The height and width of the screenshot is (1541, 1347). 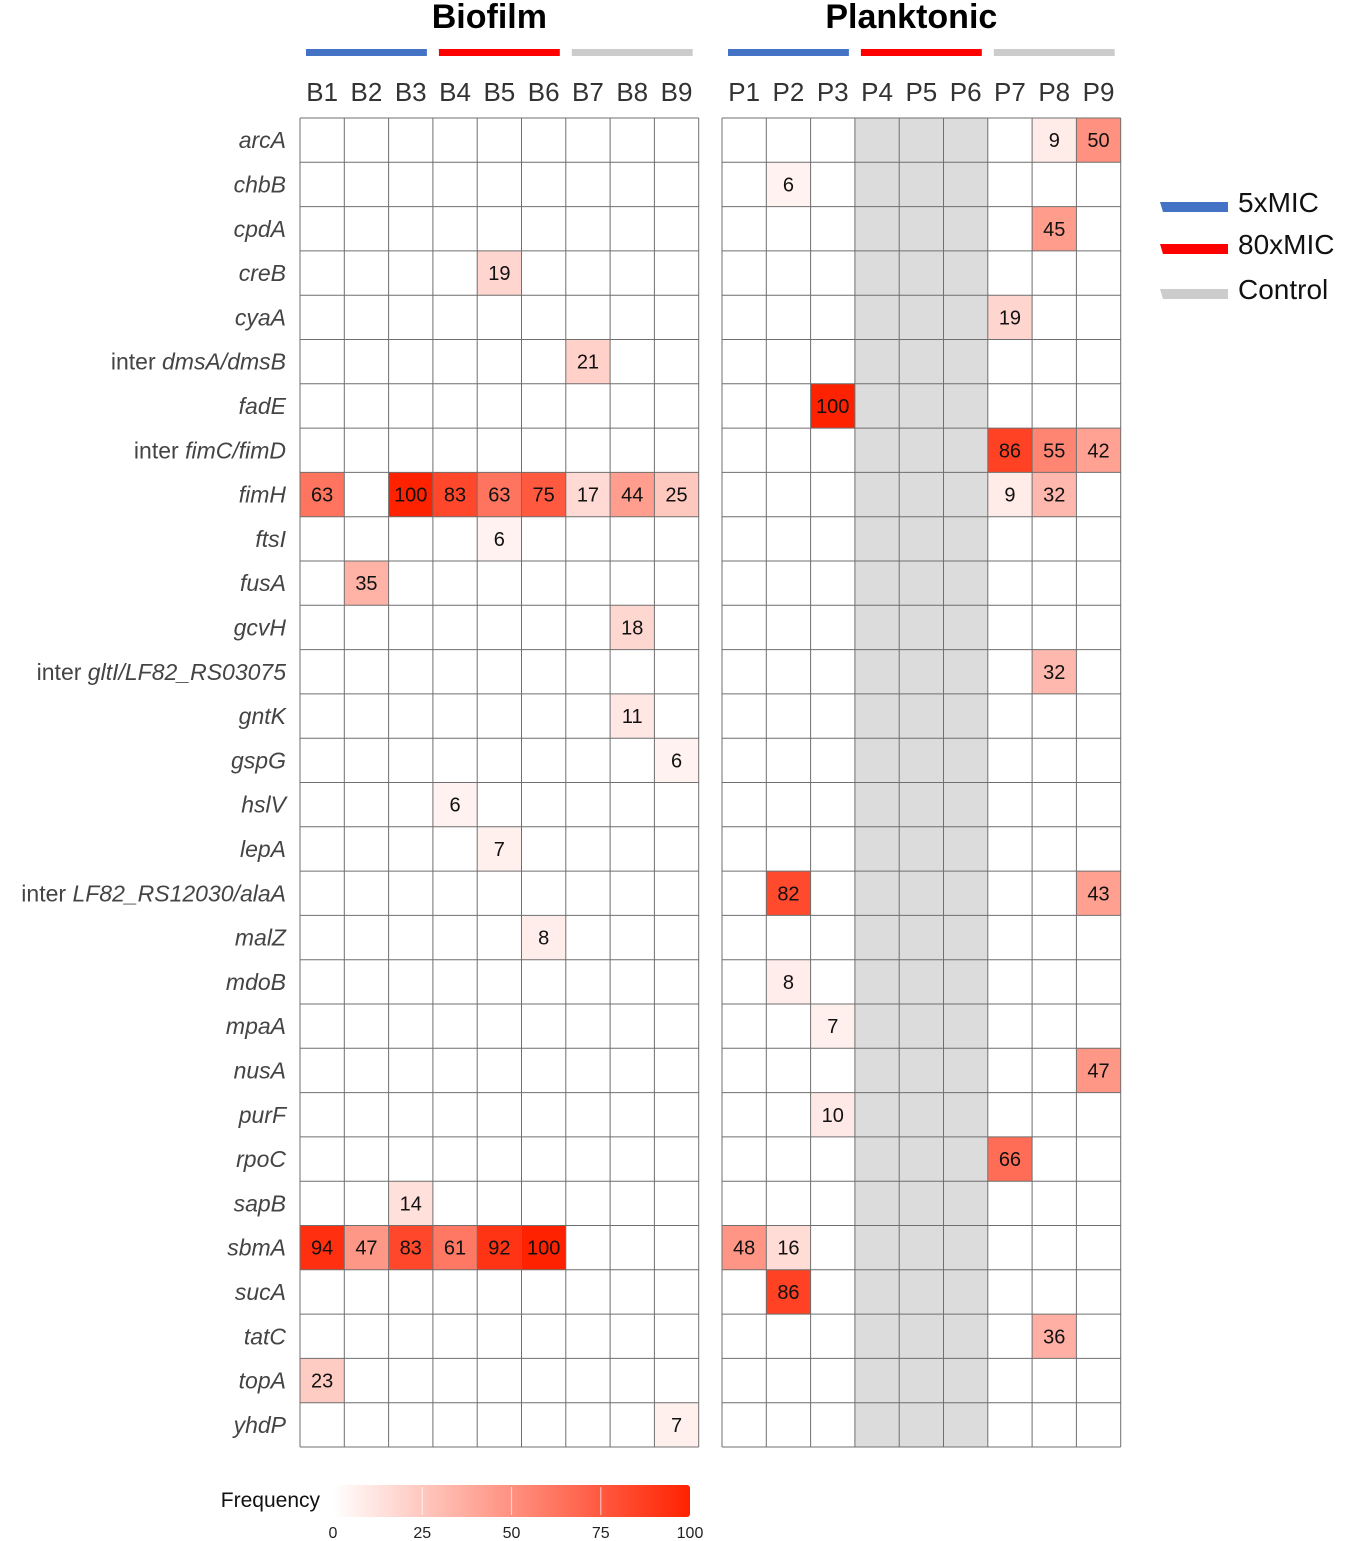 I want to click on row-label-gene: dmsA/dmsB, so click(x=224, y=362).